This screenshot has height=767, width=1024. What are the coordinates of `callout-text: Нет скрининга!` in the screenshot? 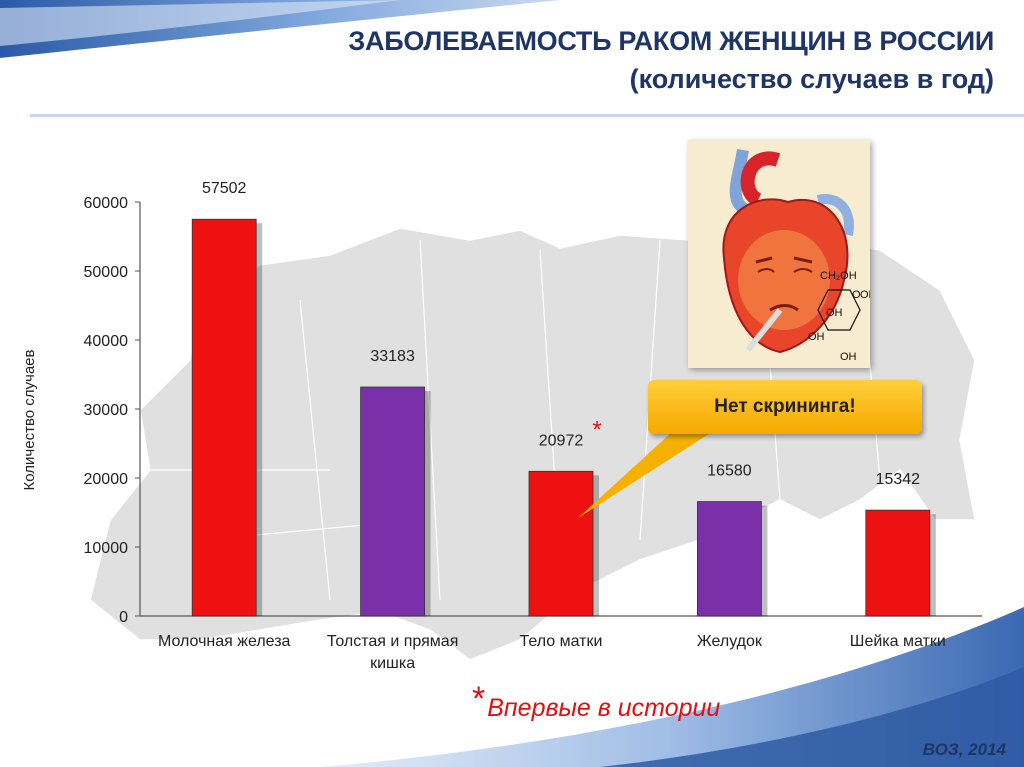 It's located at (785, 406).